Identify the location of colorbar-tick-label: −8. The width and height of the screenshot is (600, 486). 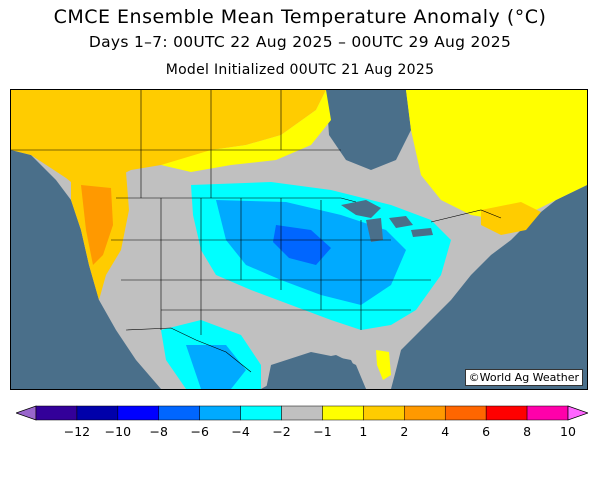
(158, 431).